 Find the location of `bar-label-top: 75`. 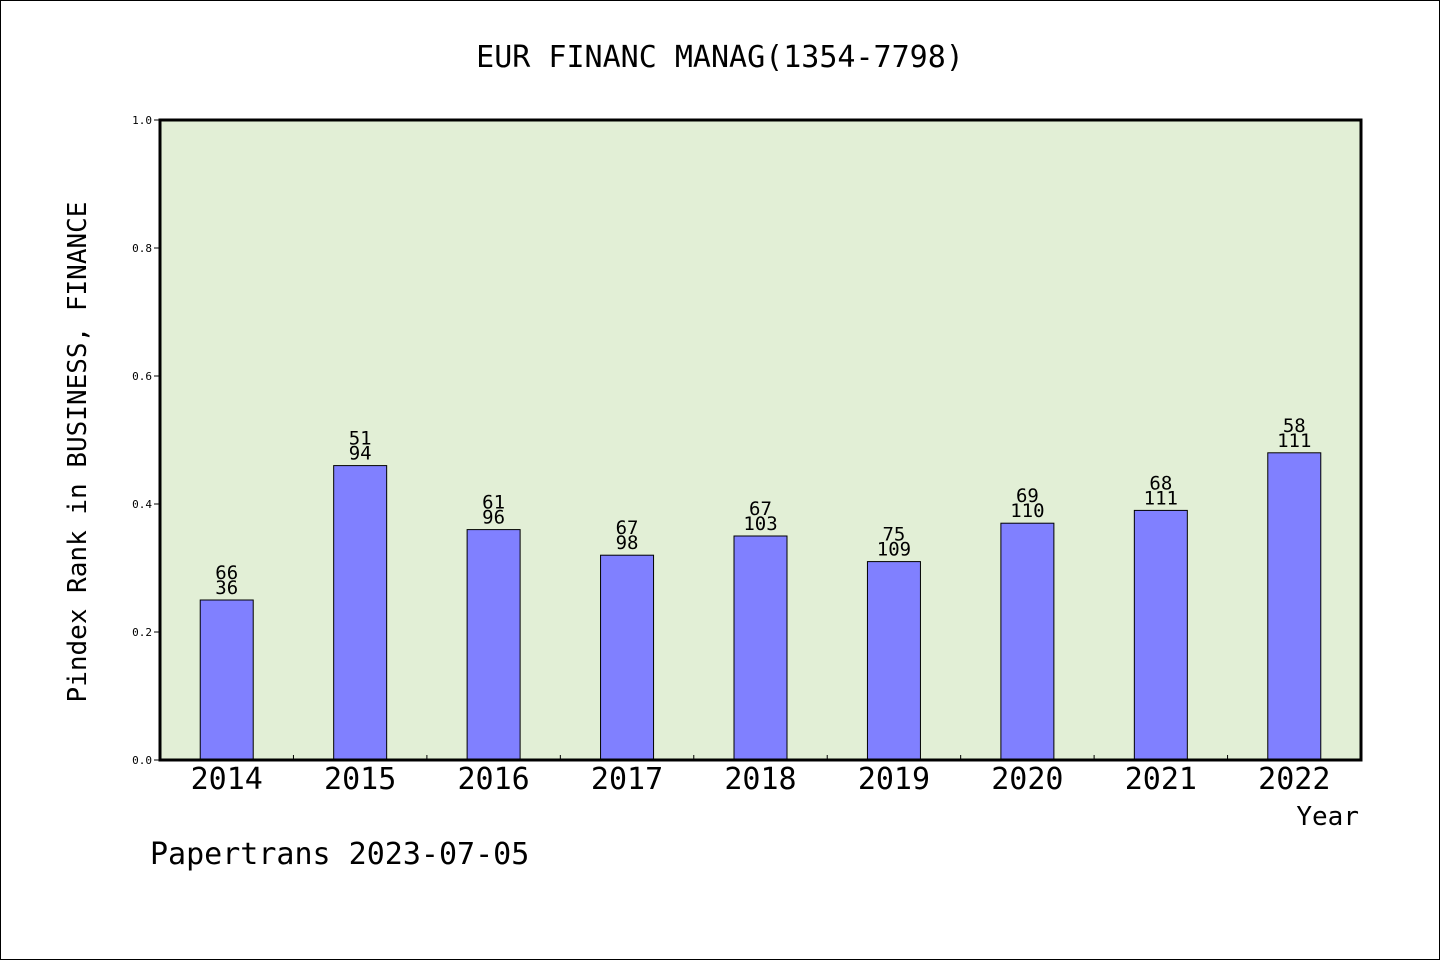

bar-label-top: 75 is located at coordinates (893, 535).